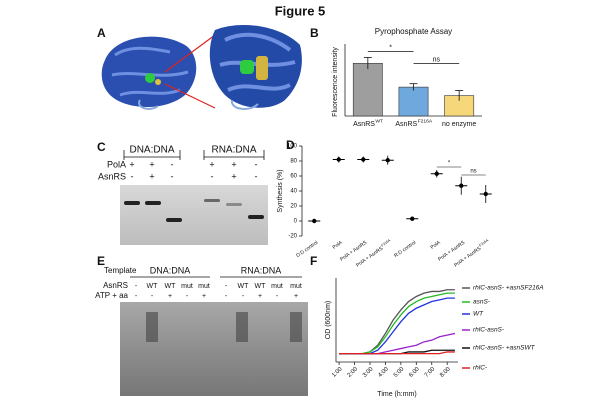 Image resolution: width=600 pixels, height=400 pixels. What do you see at coordinates (473, 172) in the screenshot?
I see `significance-label: ns` at bounding box center [473, 172].